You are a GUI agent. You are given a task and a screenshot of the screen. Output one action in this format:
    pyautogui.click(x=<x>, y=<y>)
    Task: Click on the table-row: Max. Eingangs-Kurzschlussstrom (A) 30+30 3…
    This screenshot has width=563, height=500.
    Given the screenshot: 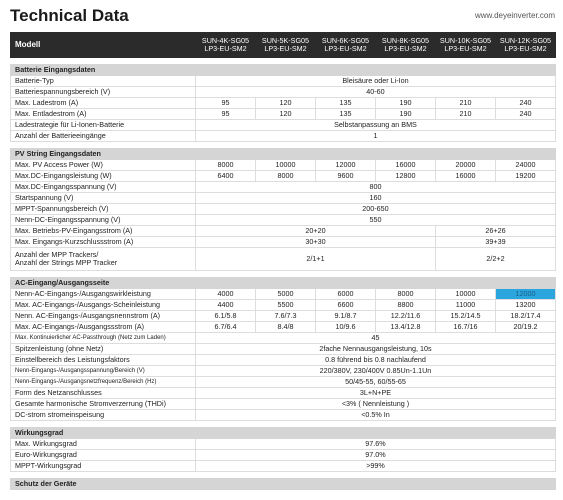 What is the action you would take?
    pyautogui.click(x=283, y=242)
    